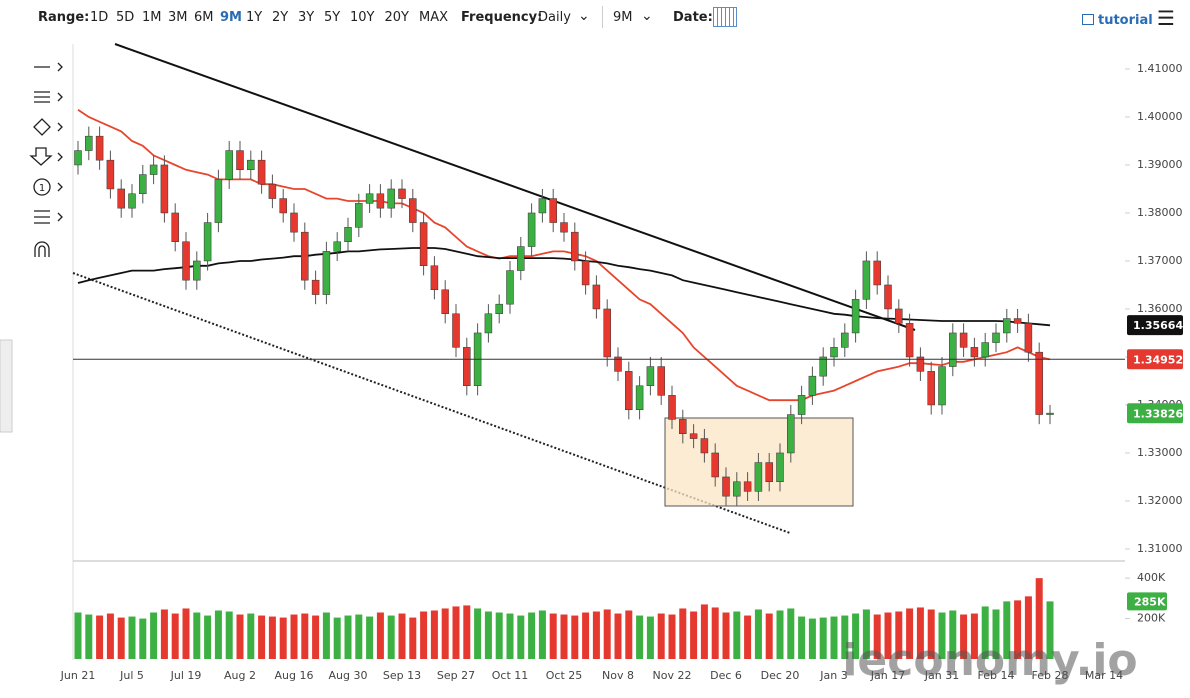 This screenshot has height=698, width=1190. I want to click on tool-shape, so click(48, 127).